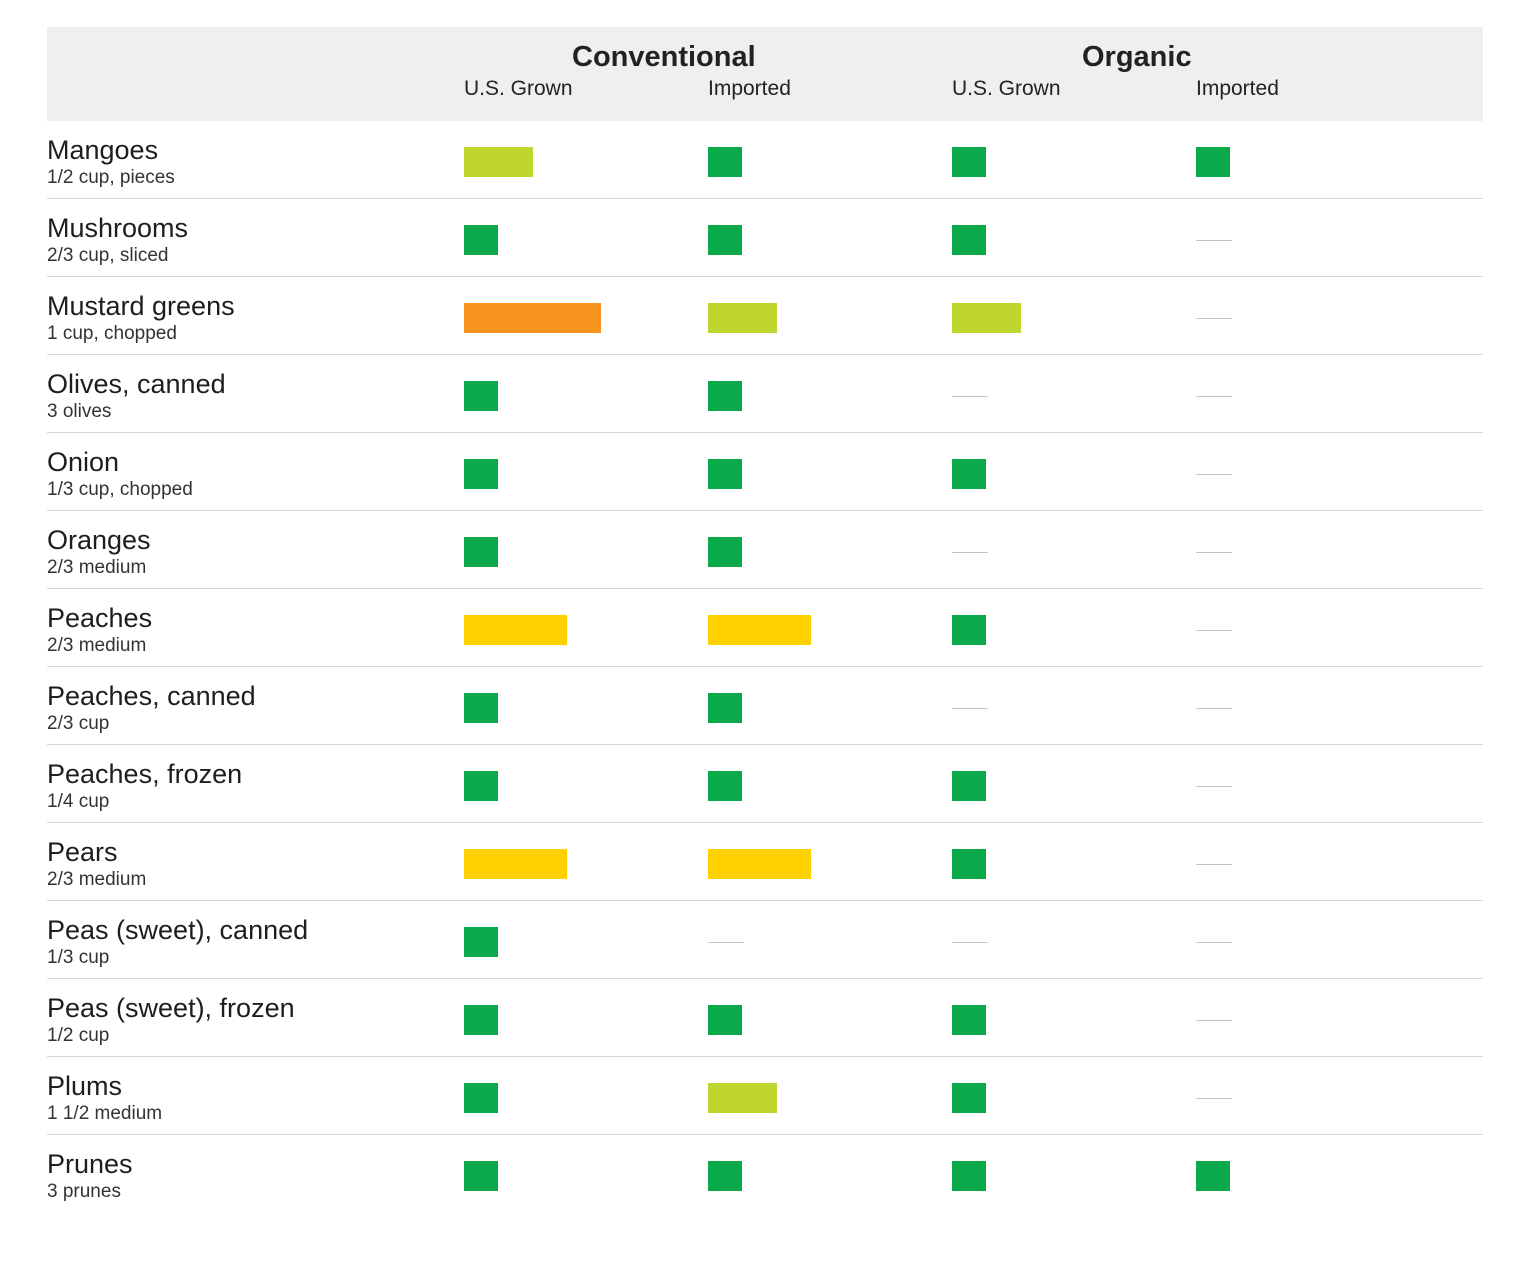 The image size is (1518, 1268). I want to click on table-row: Onion 1/3 cup, chopped, so click(765, 472).